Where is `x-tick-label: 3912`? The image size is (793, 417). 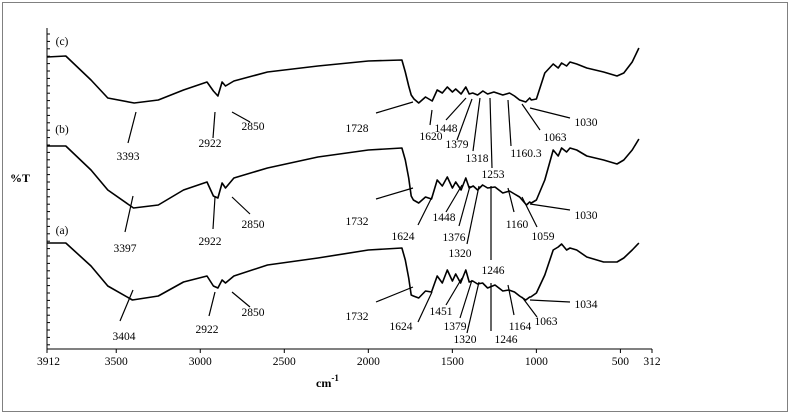
x-tick-label: 3912 is located at coordinates (48, 362).